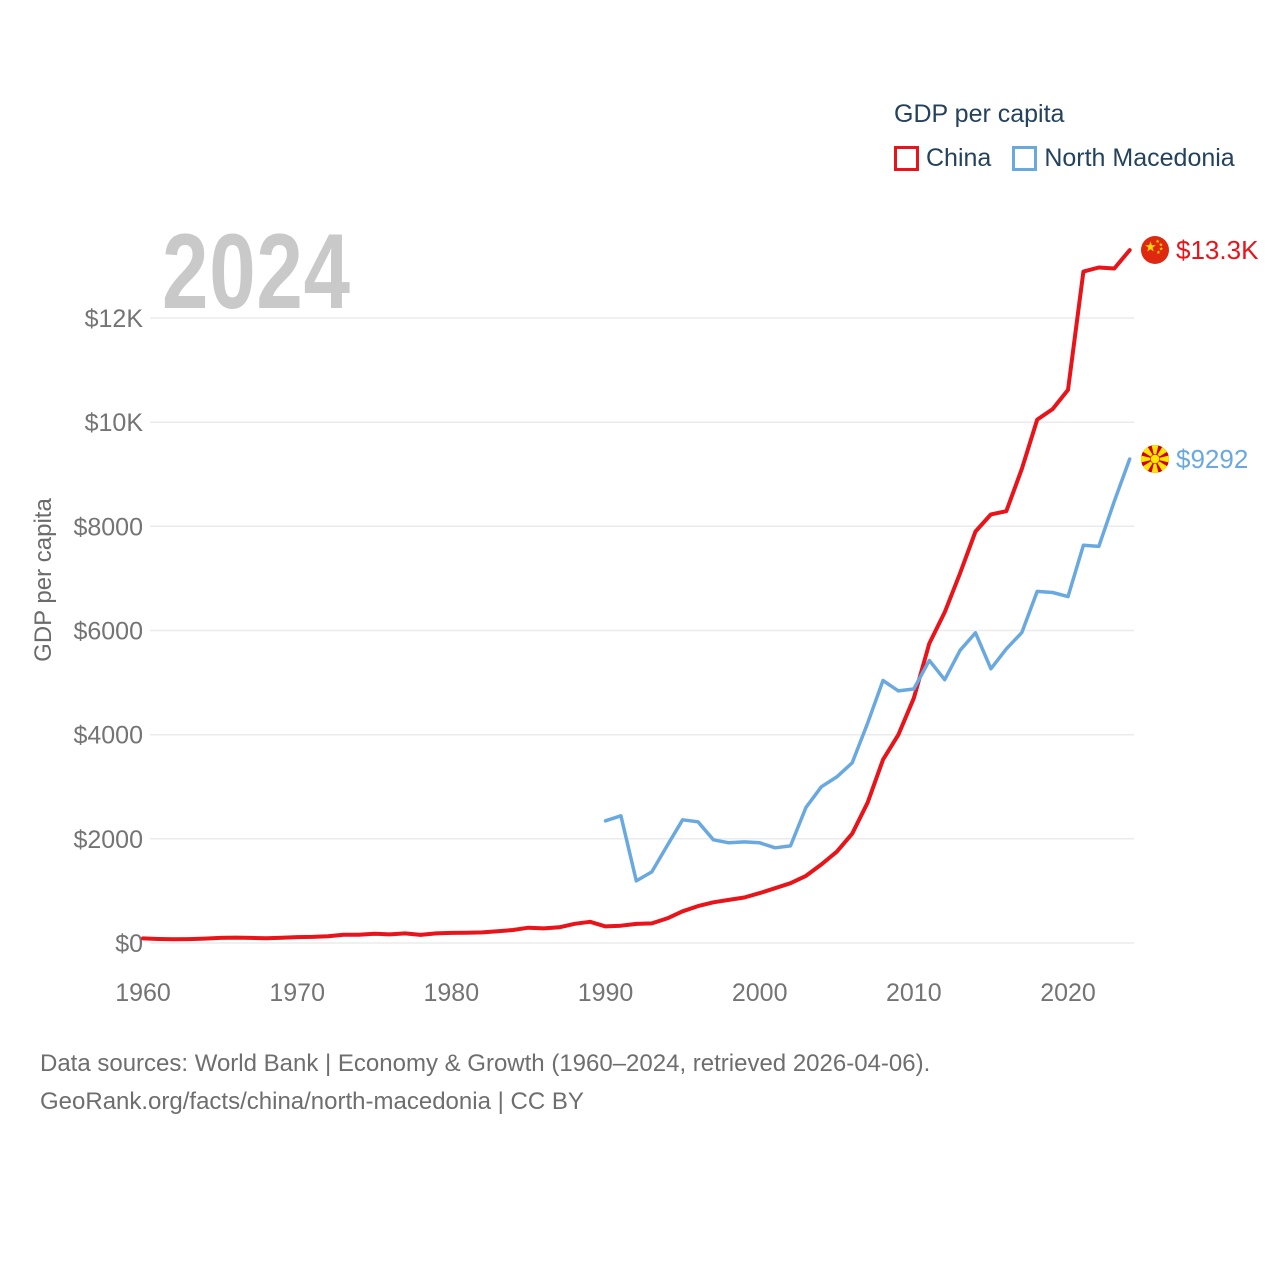 This screenshot has height=1280, width=1280. I want to click on x-axis-tick-labels: 1960 1970 1980 1990 2000 2010 2020, so click(605, 993).